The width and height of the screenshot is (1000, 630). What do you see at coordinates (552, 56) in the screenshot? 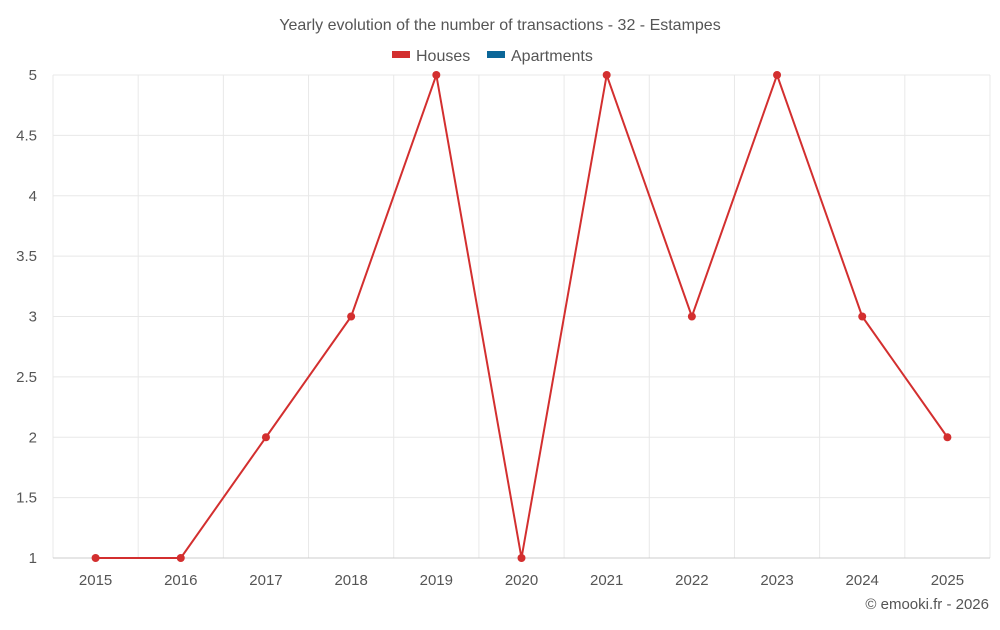
I see `legend-label-apartments: Apartments` at bounding box center [552, 56].